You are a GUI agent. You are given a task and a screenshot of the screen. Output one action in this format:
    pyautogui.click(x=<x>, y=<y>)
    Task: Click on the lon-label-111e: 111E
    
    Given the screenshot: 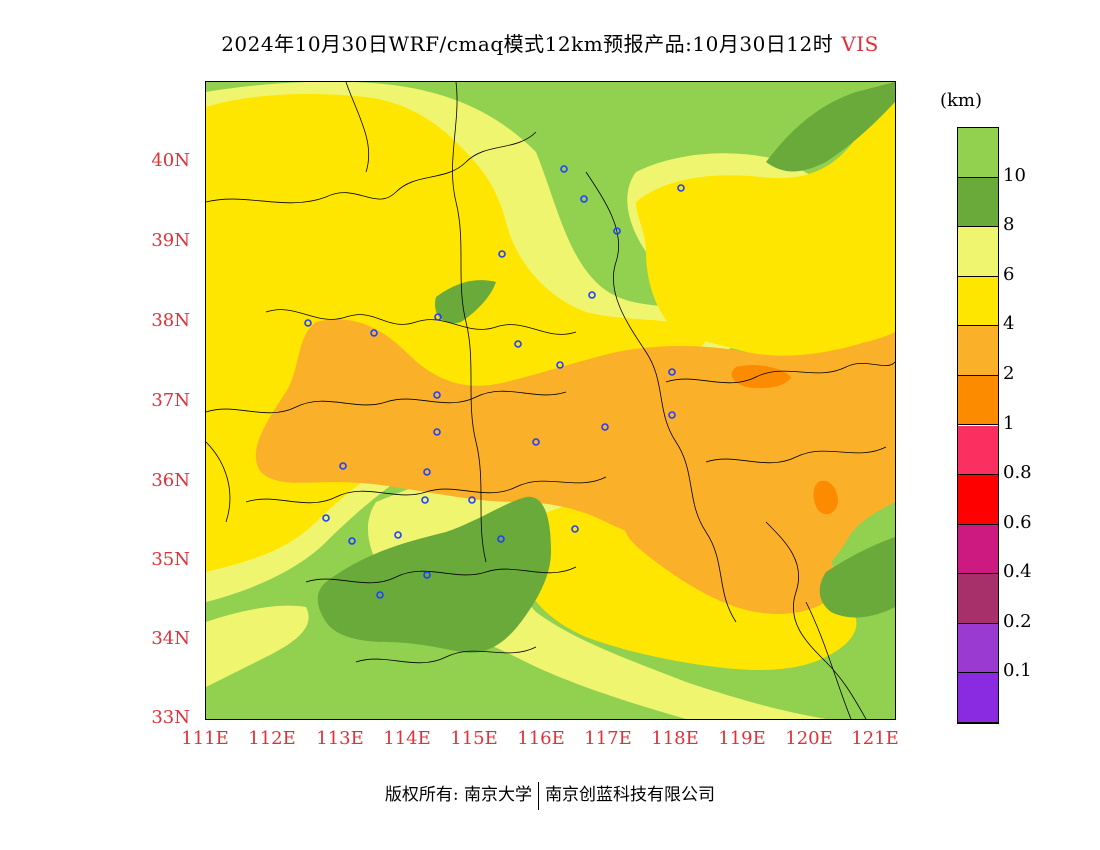 What is the action you would take?
    pyautogui.click(x=205, y=738)
    